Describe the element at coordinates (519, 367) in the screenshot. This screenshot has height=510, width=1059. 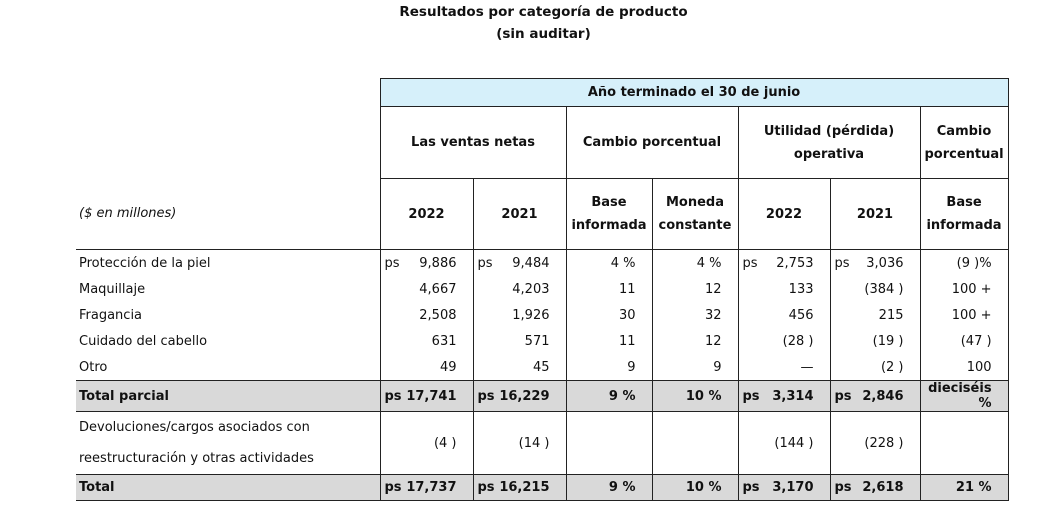
I see `cell: 45` at that location.